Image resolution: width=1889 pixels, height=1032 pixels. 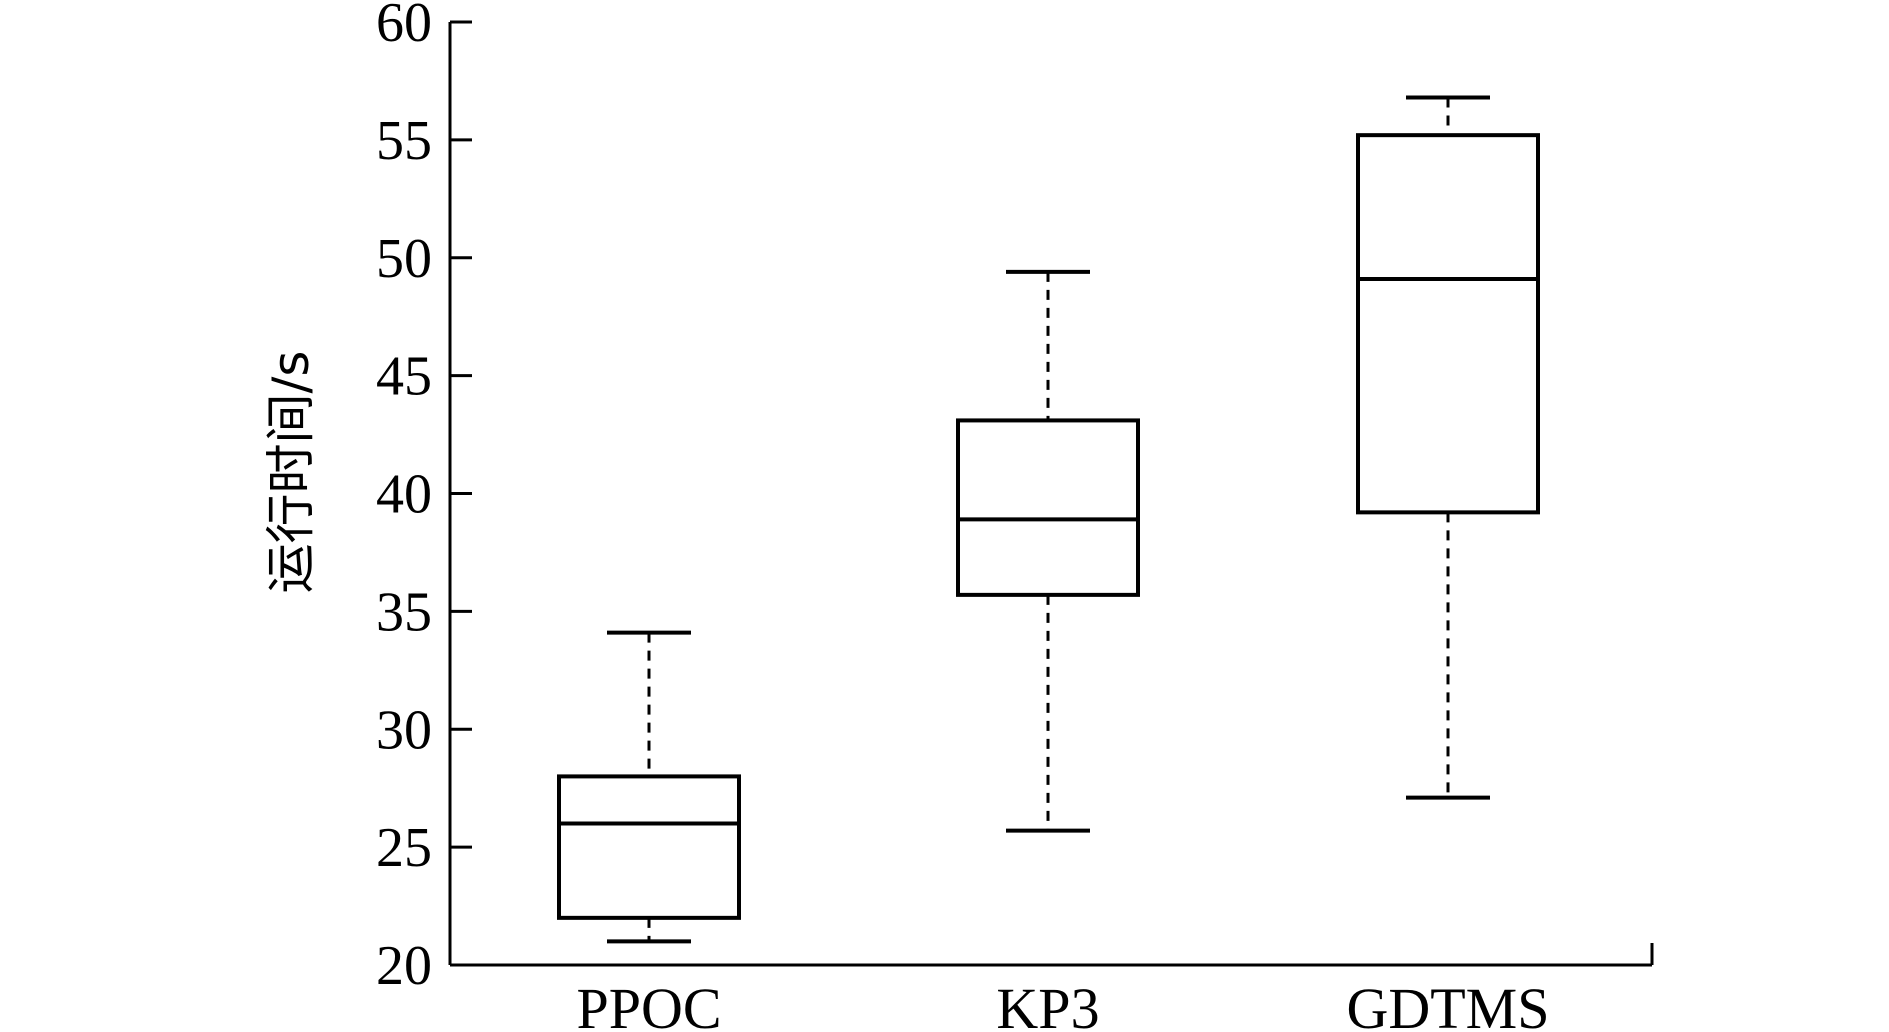 I want to click on box-gdtms, so click(x=1448, y=447).